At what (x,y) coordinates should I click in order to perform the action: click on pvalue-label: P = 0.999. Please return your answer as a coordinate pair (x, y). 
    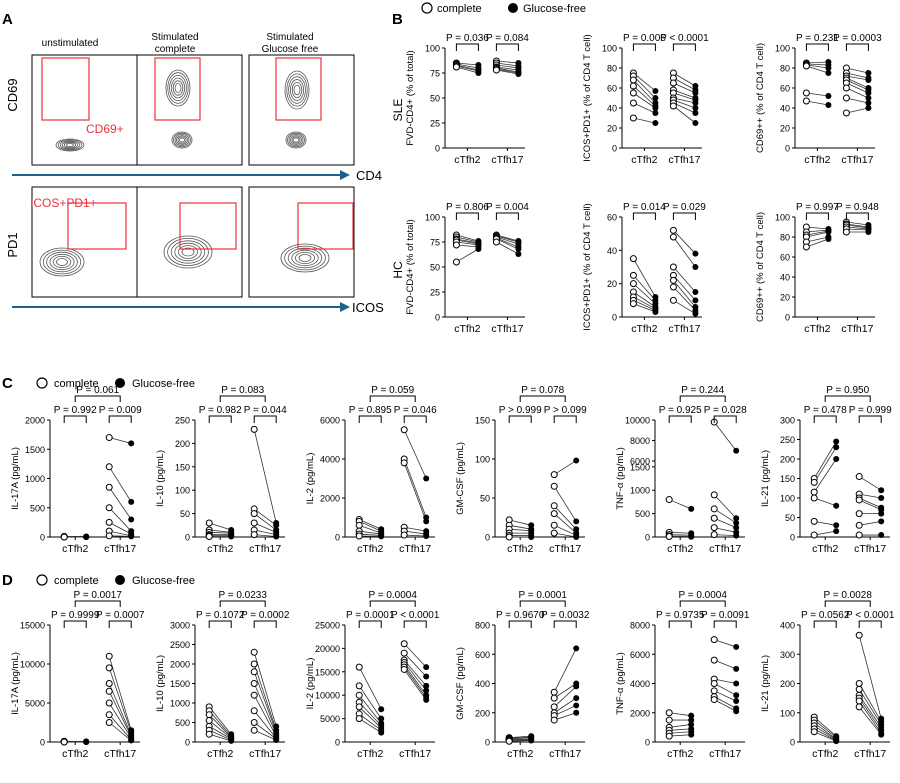
    Looking at the image, I should click on (870, 410).